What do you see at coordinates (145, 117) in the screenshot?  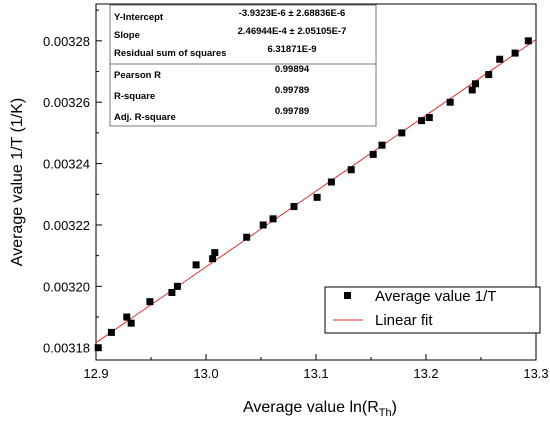 I see `stats-row-label: Adj. R-square` at bounding box center [145, 117].